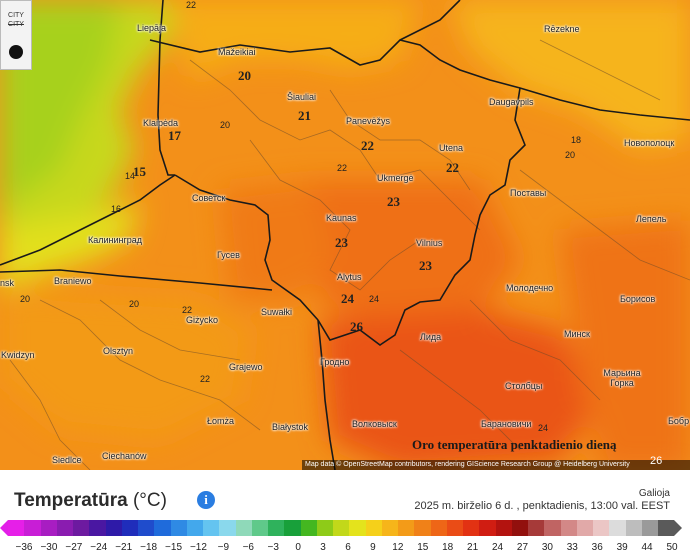  Describe the element at coordinates (562, 29) in the screenshot. I see `city-label: Rēzekne` at that location.